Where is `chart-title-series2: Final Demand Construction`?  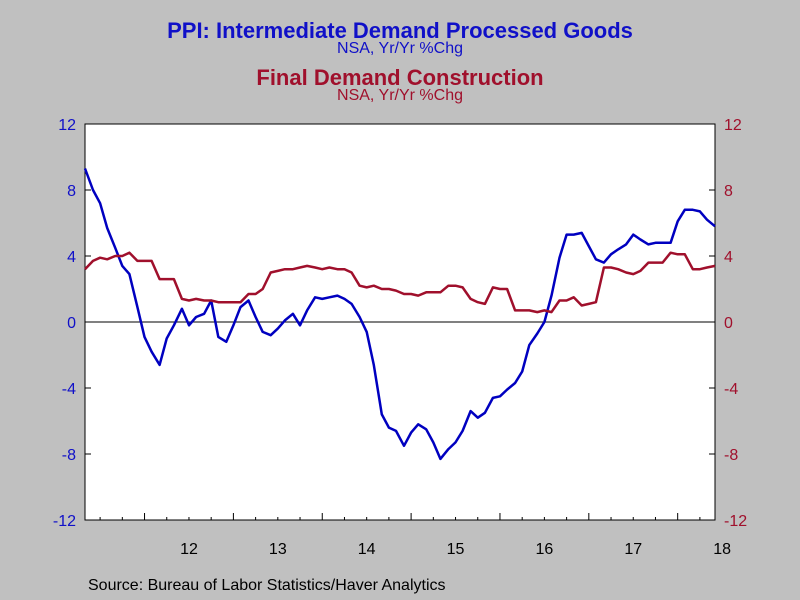
chart-title-series2: Final Demand Construction is located at coordinates (400, 77).